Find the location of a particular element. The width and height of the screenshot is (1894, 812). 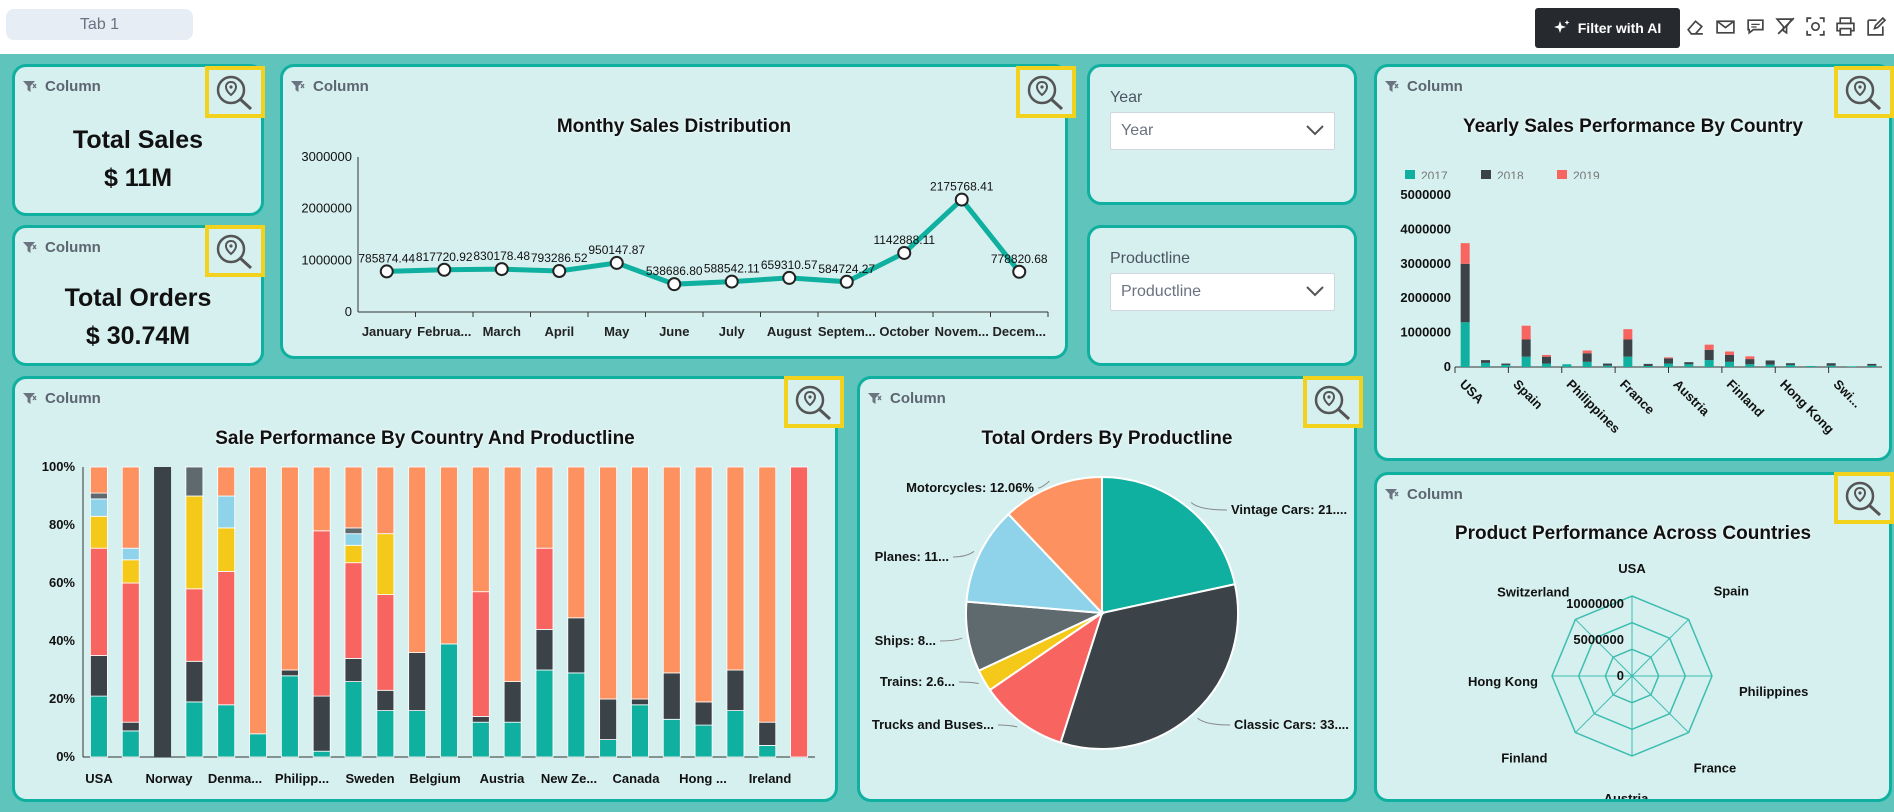

mail-icon is located at coordinates (1725, 26).